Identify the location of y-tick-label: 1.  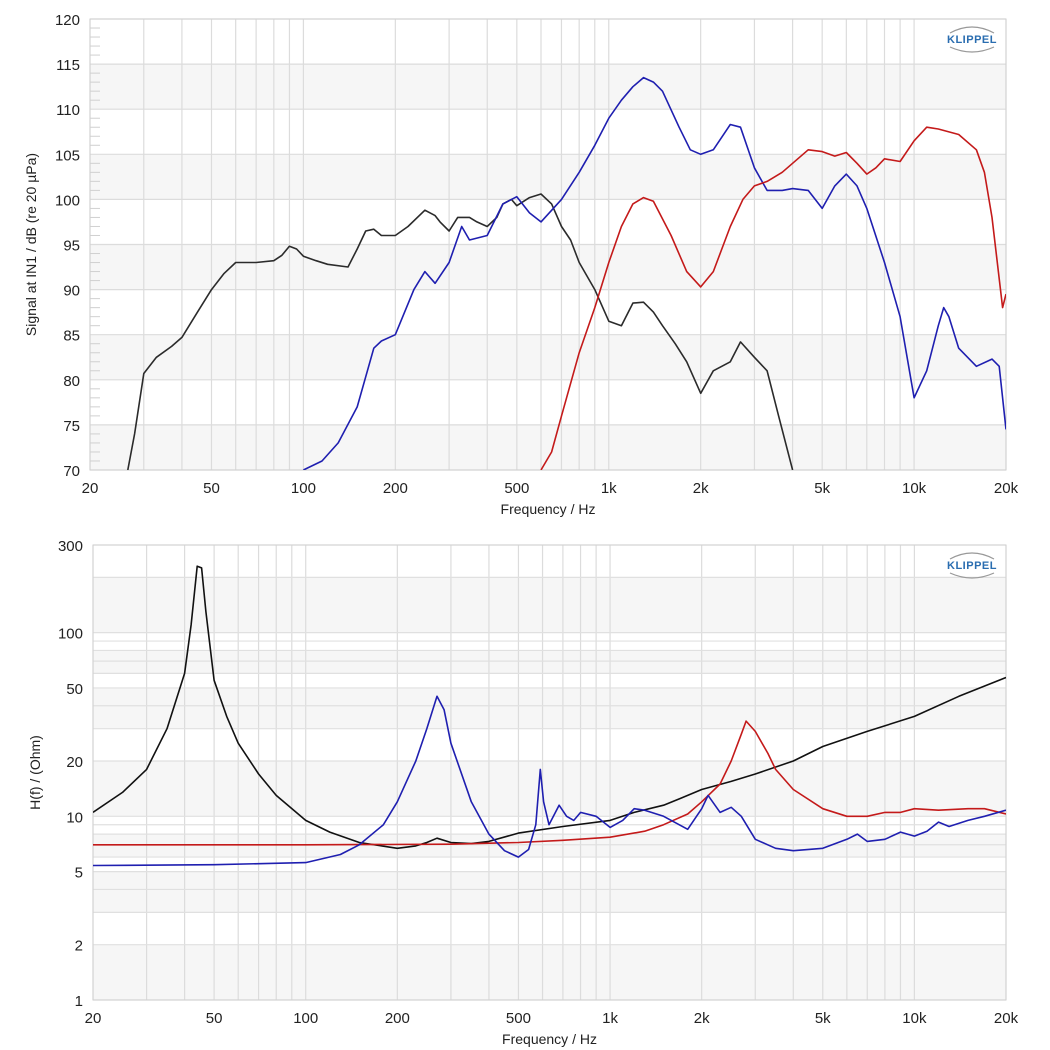
(79, 1001).